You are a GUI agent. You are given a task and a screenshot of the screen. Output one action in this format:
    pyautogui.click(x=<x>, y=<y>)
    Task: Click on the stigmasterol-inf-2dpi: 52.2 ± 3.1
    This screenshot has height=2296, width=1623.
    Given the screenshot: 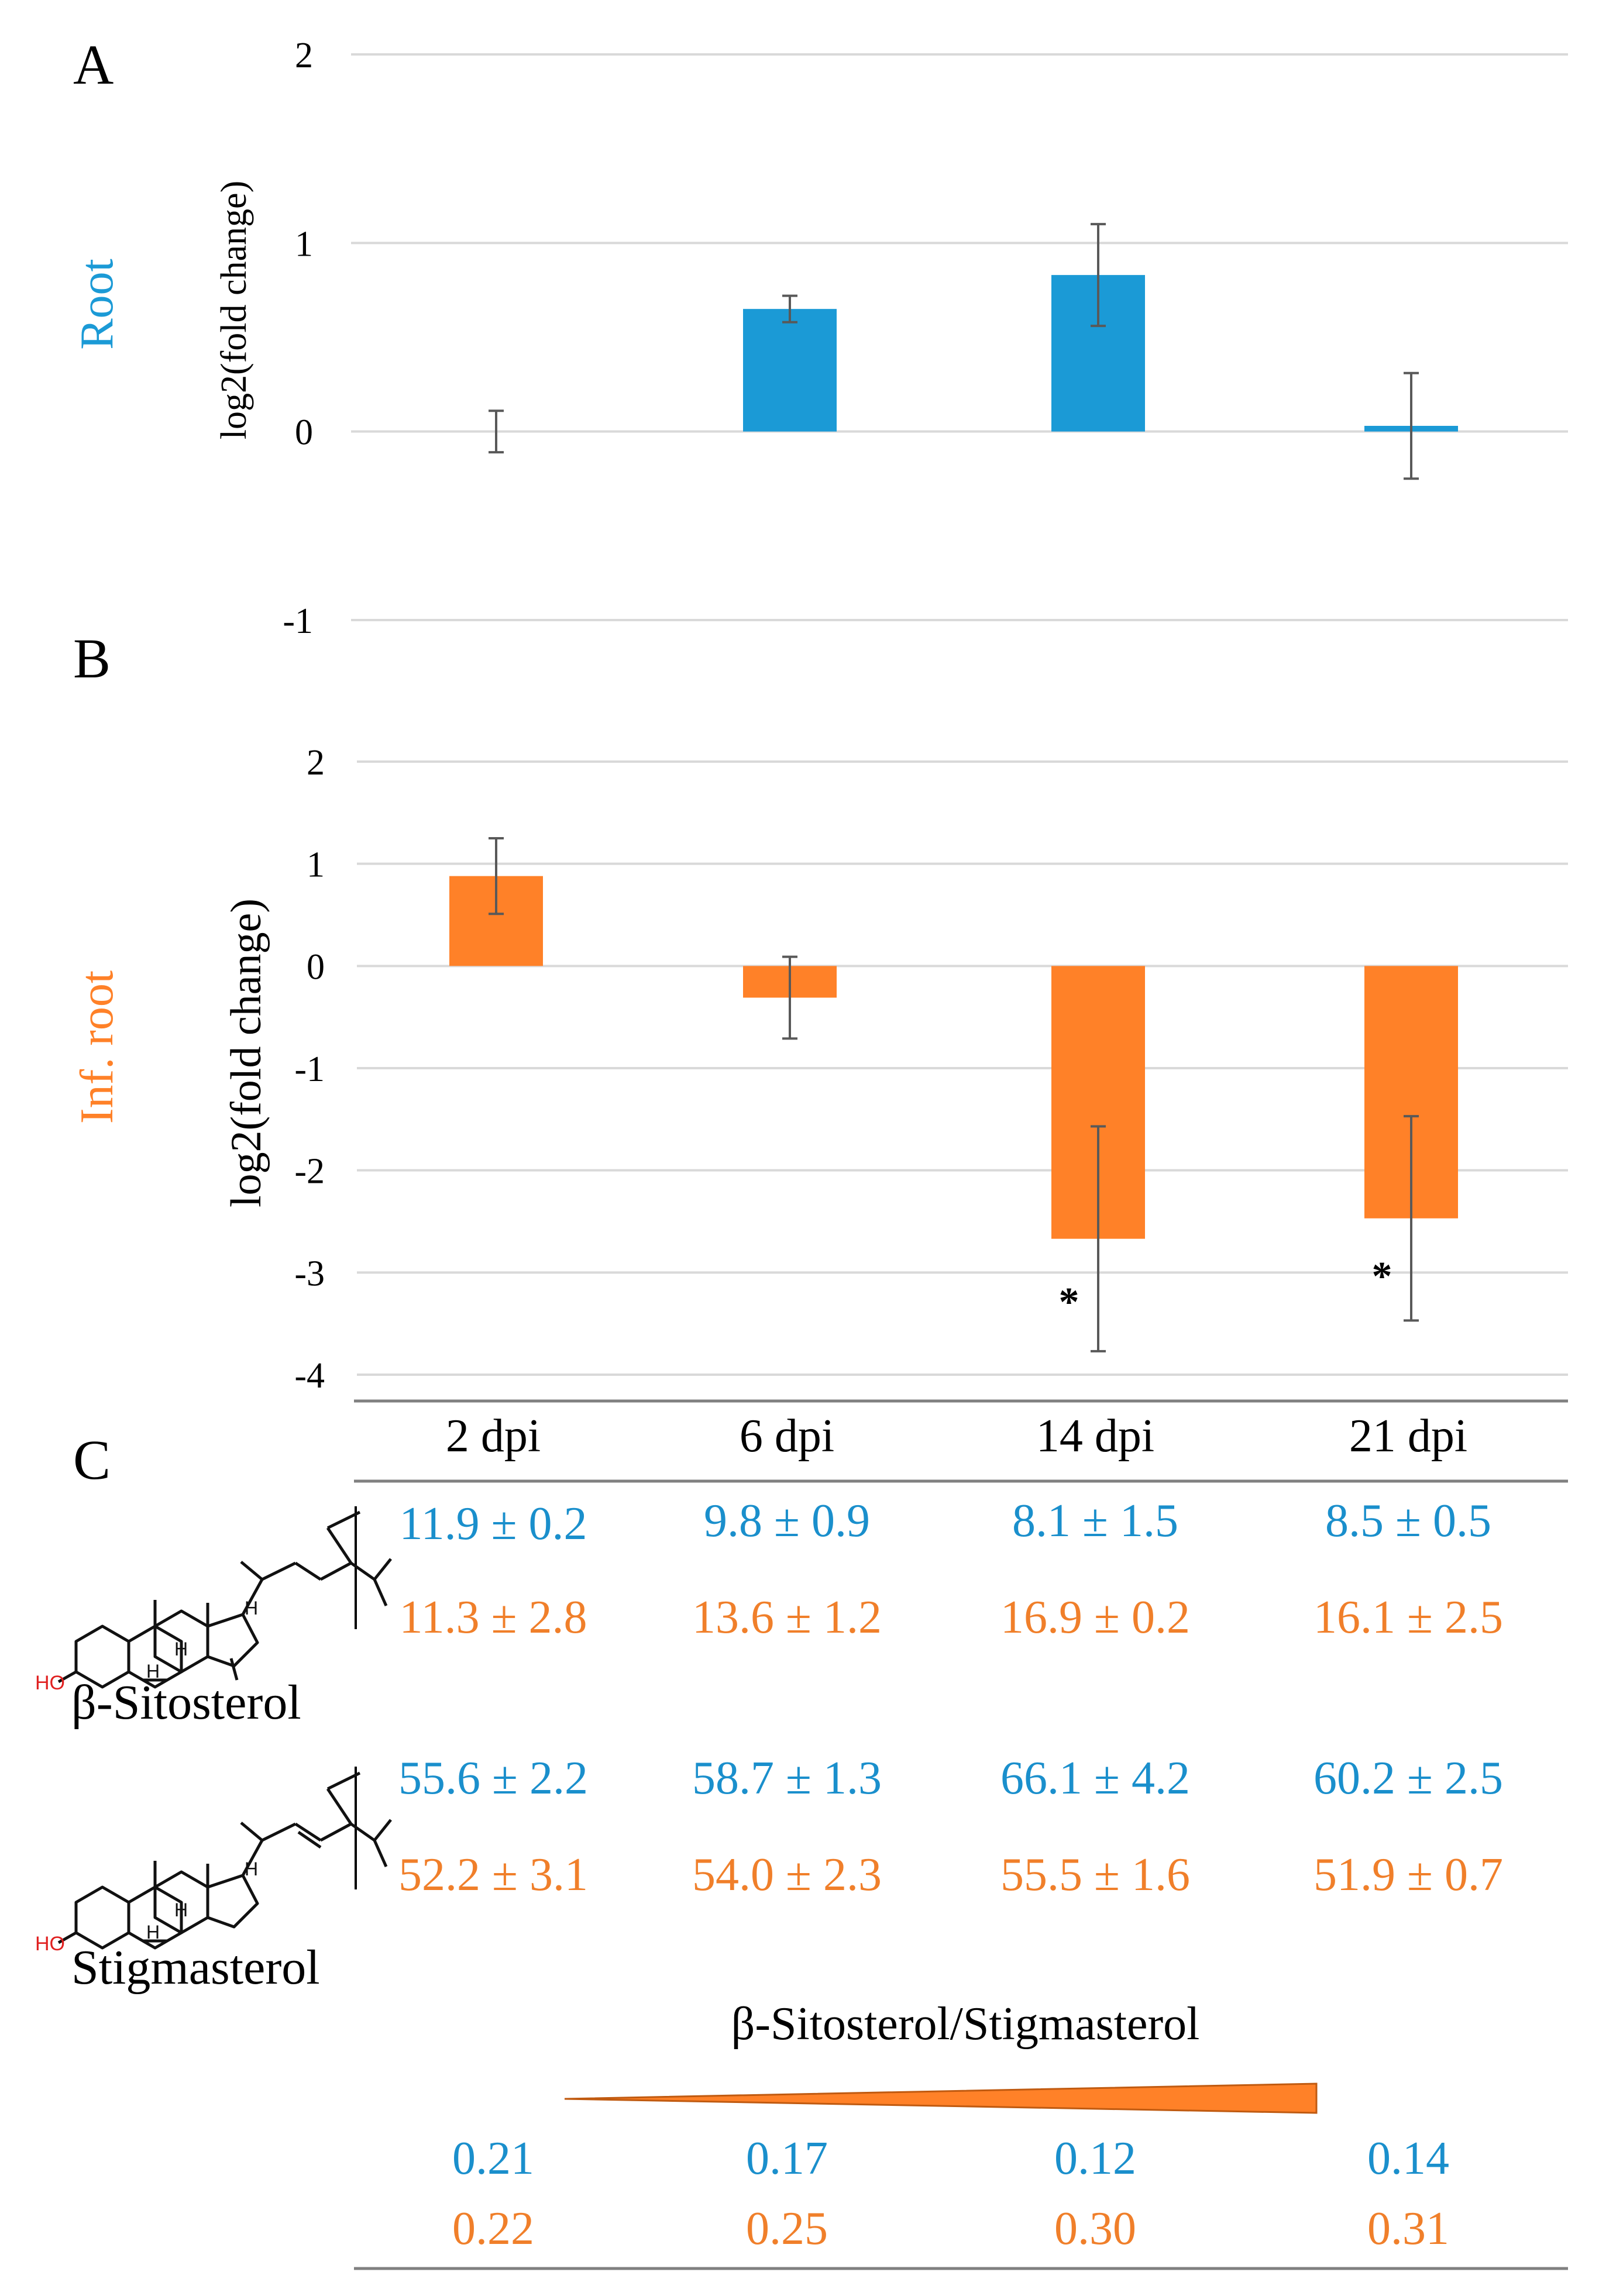 What is the action you would take?
    pyautogui.click(x=493, y=1875)
    